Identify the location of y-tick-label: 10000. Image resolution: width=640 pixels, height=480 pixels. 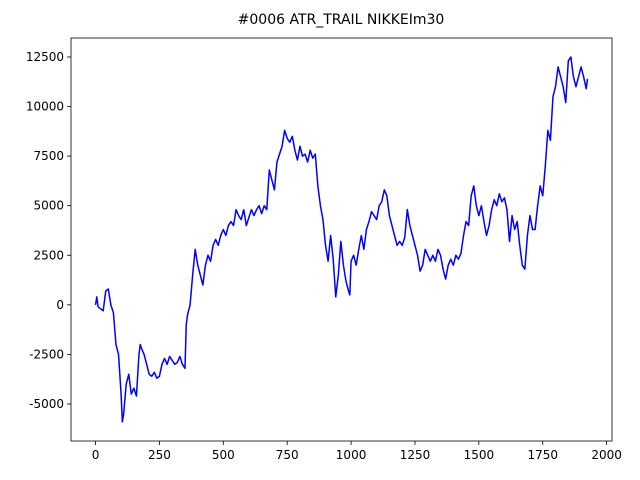
(45, 107).